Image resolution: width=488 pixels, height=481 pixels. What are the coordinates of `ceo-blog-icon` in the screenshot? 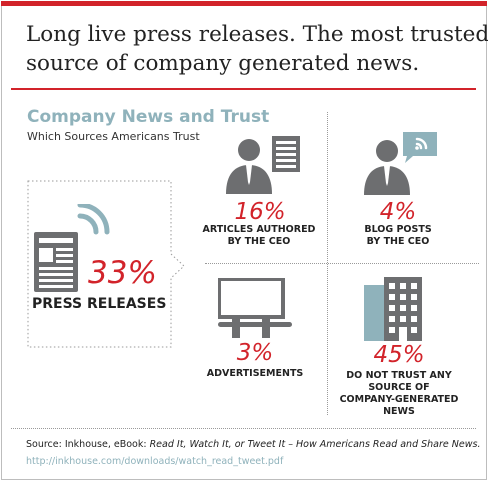 It's located at (400, 163).